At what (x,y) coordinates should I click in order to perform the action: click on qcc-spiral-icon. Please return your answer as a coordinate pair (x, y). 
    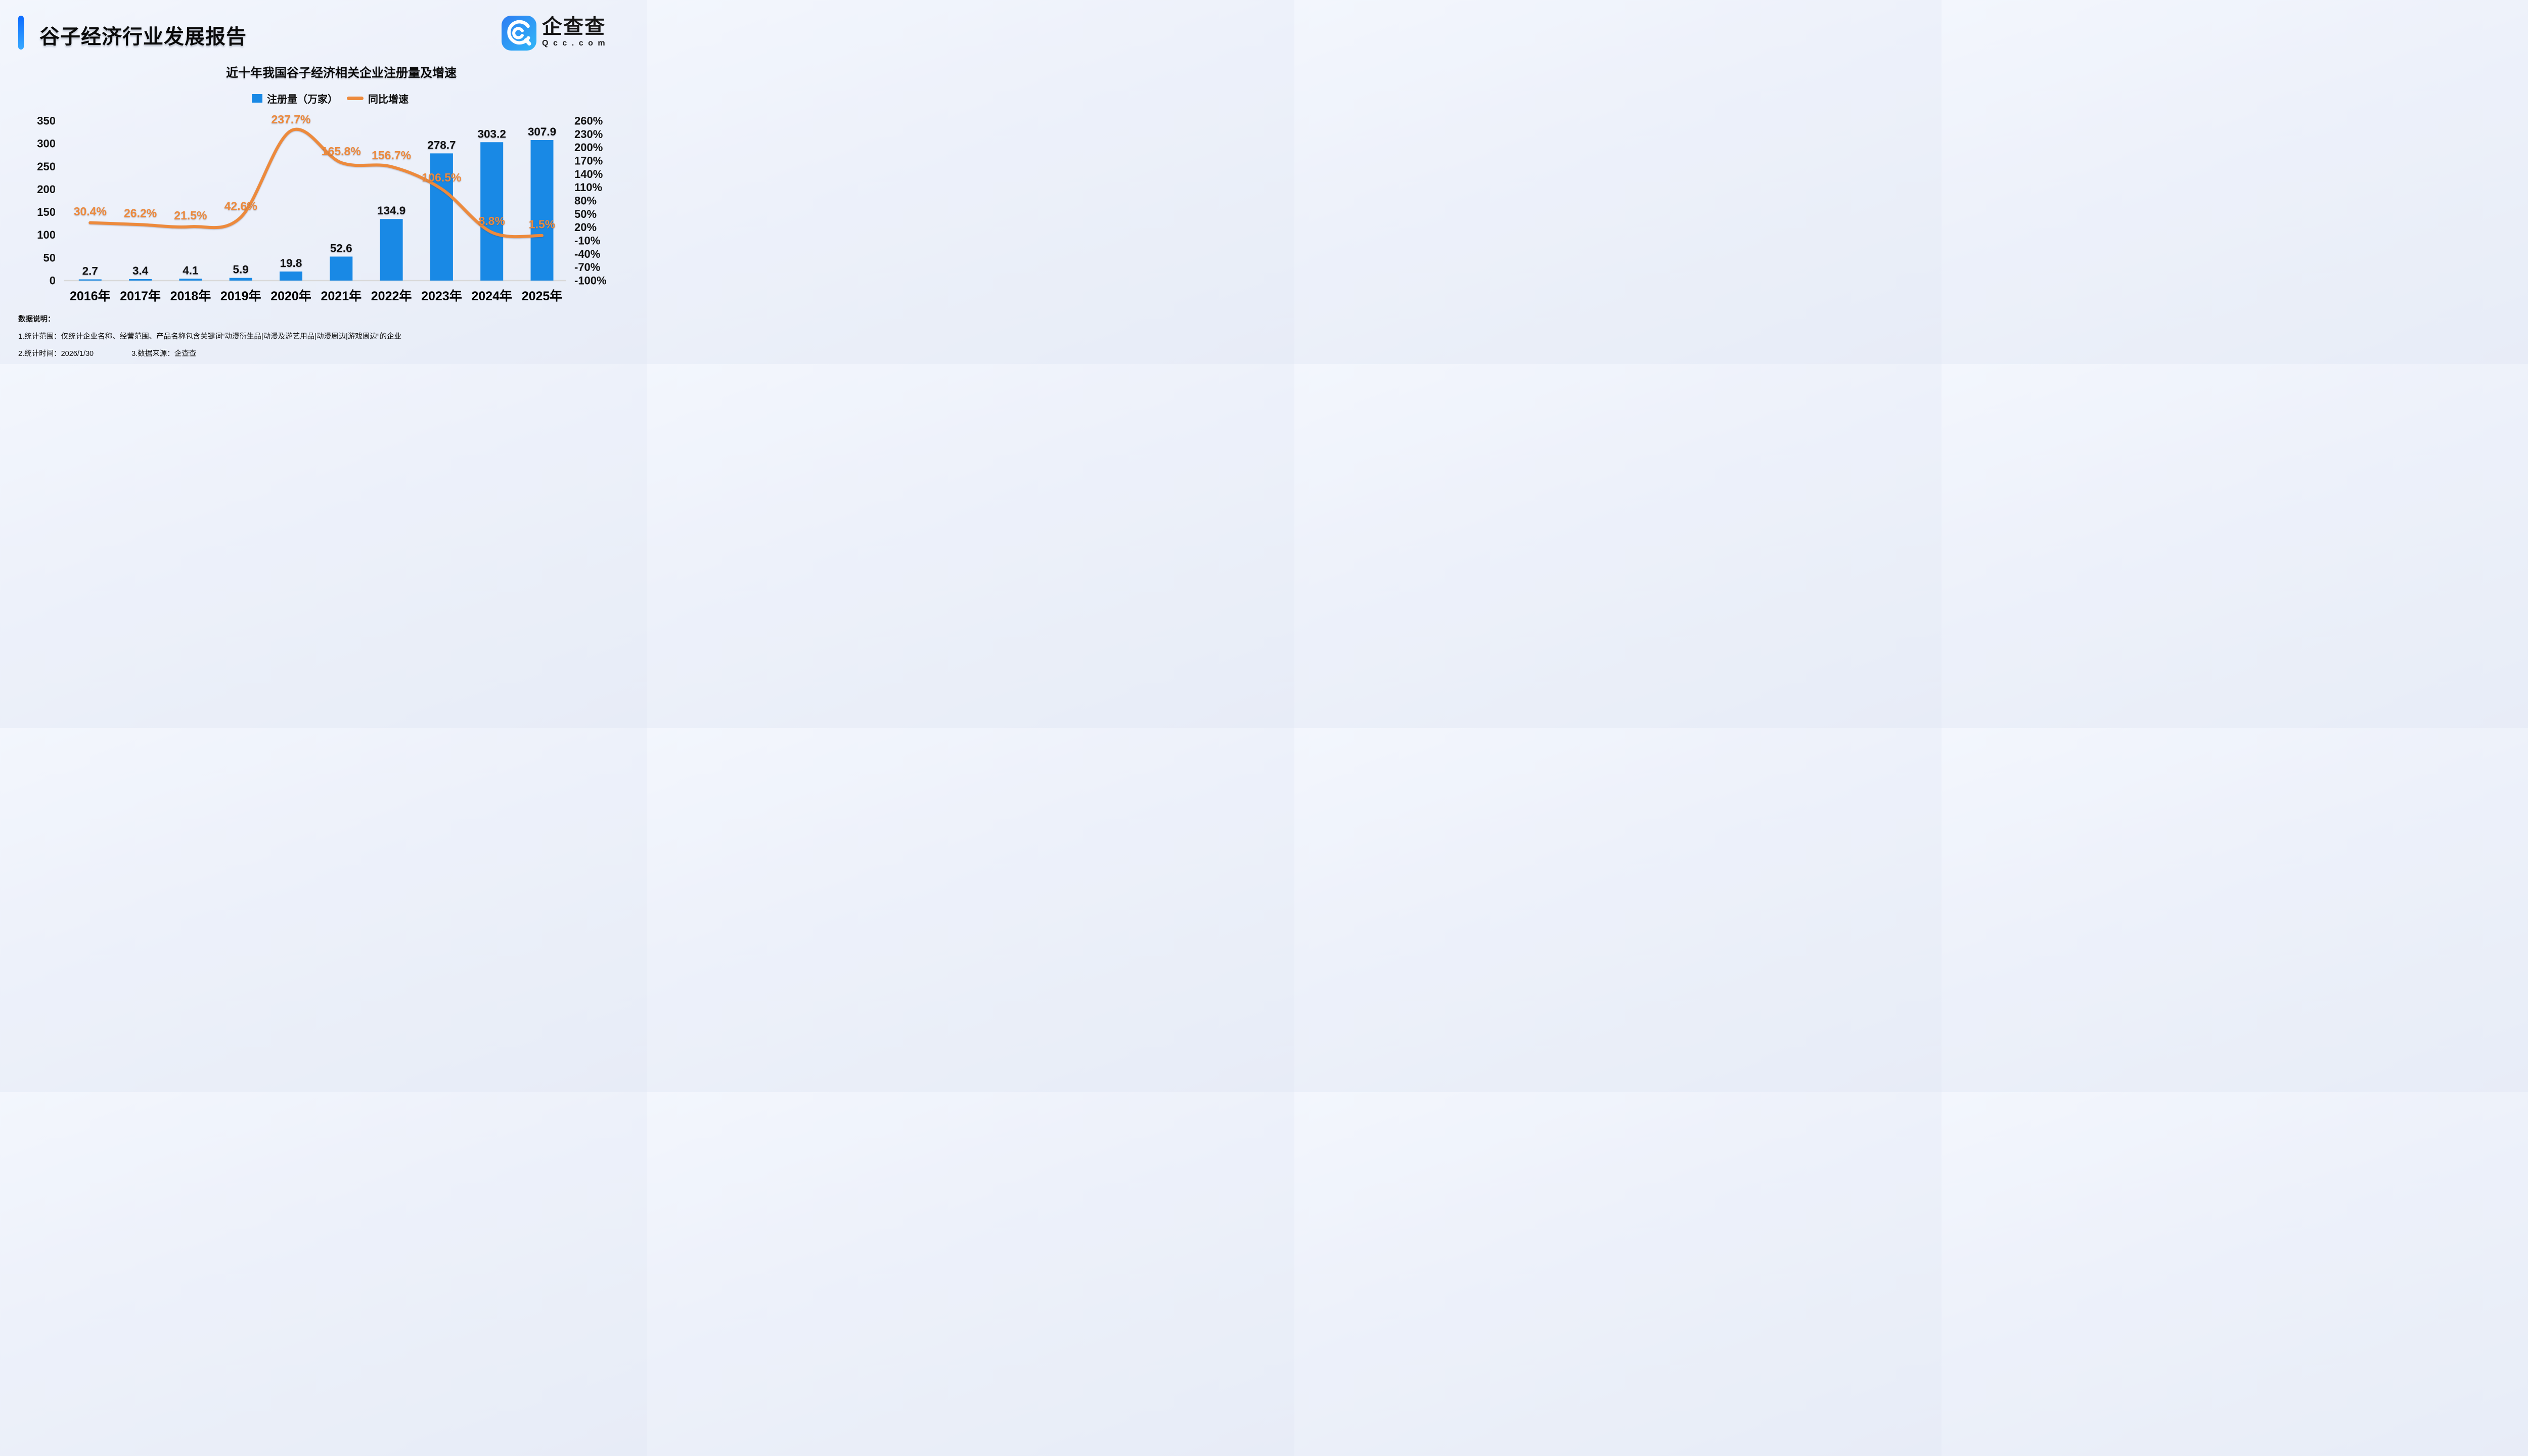
    Looking at the image, I should click on (519, 33).